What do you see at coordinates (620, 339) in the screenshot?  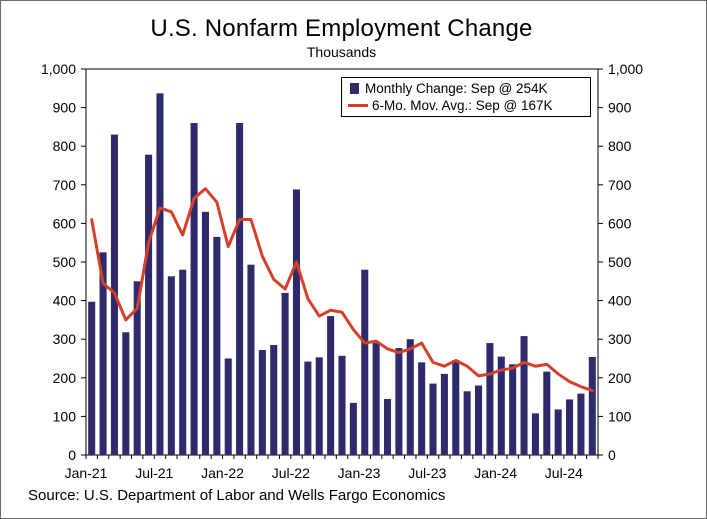 I see `y-tick-label-right: 300` at bounding box center [620, 339].